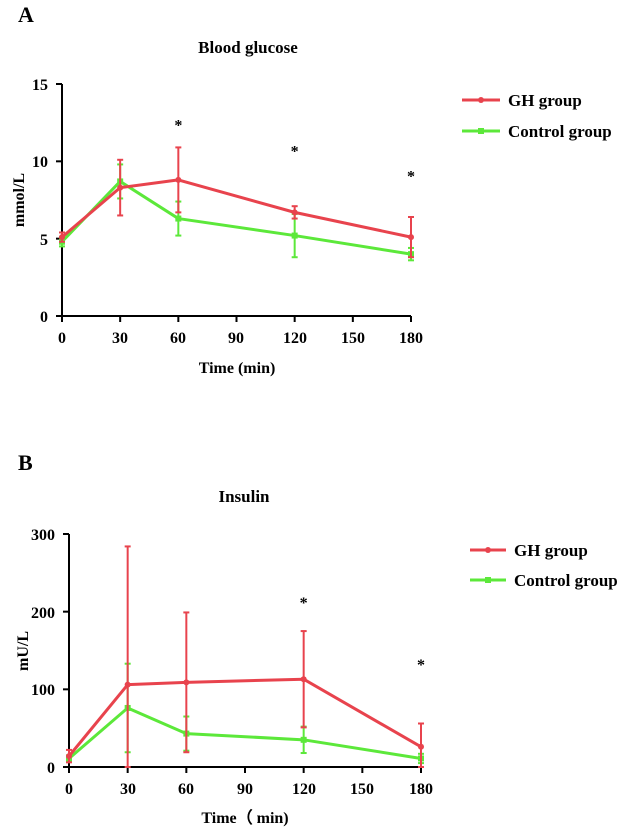  Describe the element at coordinates (40, 162) in the screenshot. I see `y-tick-label: 10` at that location.